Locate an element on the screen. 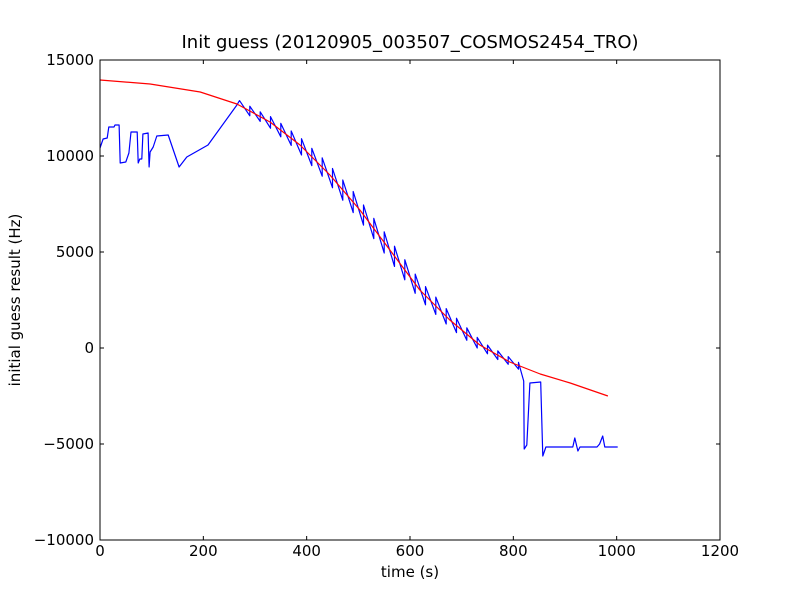  y-tick-label: −5000 is located at coordinates (68, 444).